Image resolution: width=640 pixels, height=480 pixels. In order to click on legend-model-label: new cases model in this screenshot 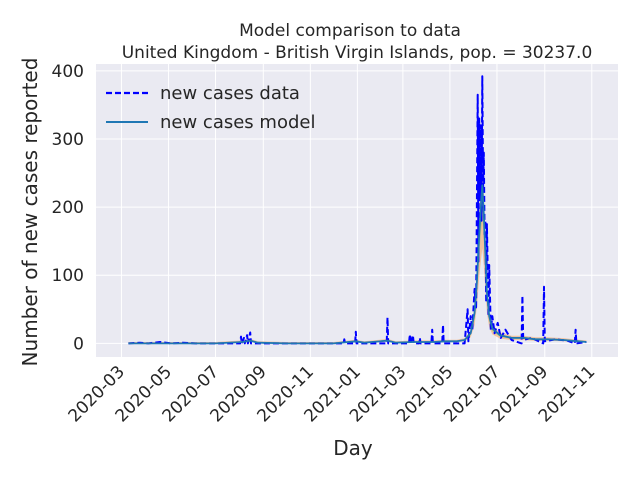, I will do `click(237, 122)`.